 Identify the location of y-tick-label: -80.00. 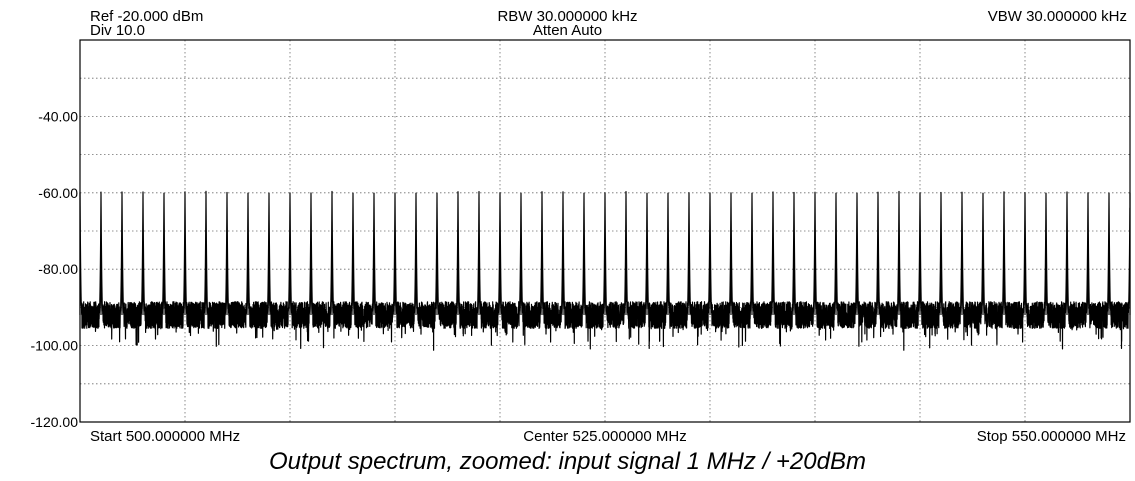
(58, 269).